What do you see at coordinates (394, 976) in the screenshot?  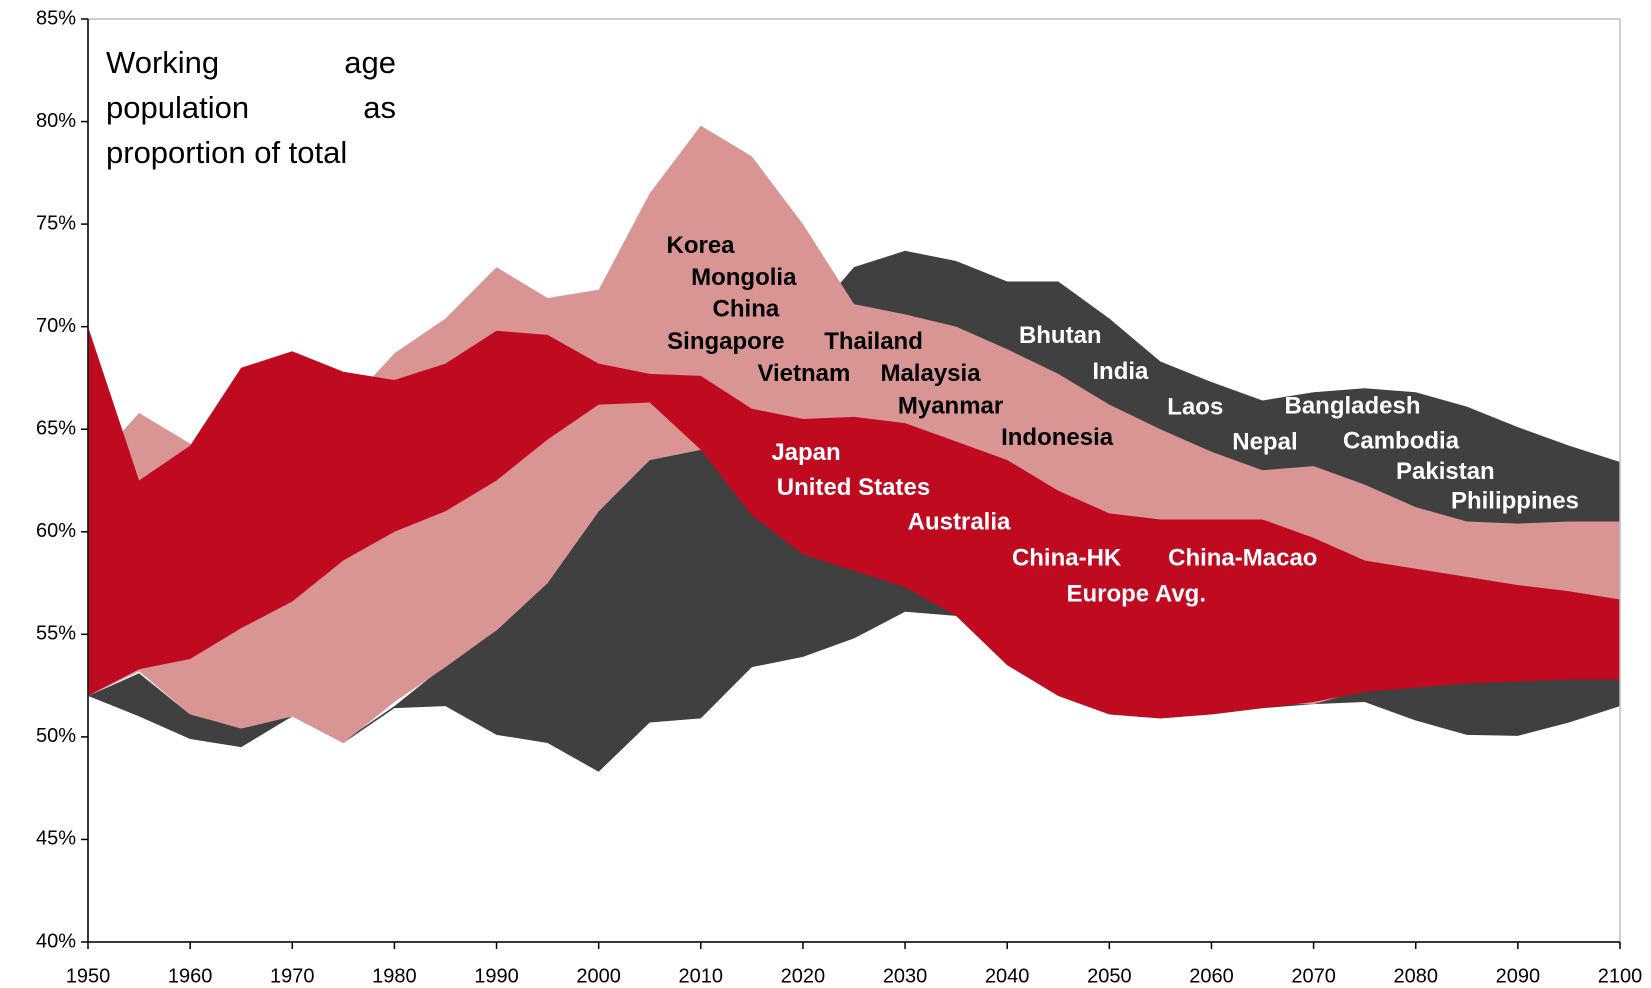 I see `x-tick-label: 1980` at bounding box center [394, 976].